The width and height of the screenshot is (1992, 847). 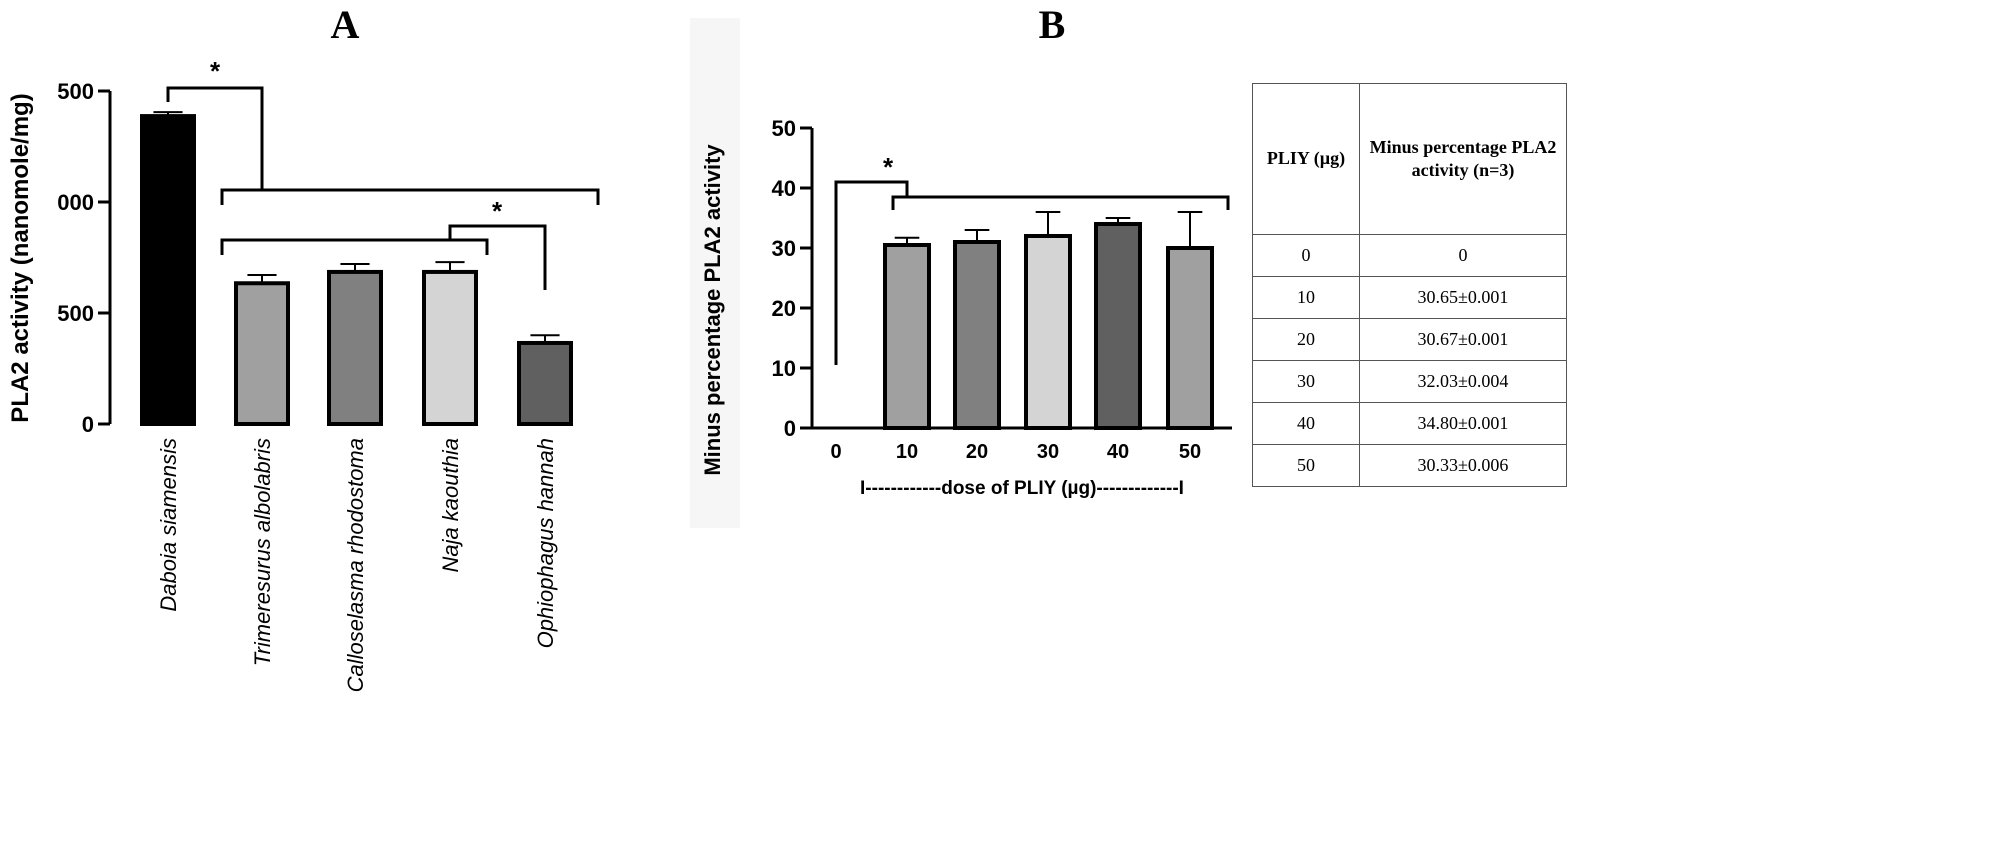 I want to click on table-cell: 10, so click(x=1306, y=297).